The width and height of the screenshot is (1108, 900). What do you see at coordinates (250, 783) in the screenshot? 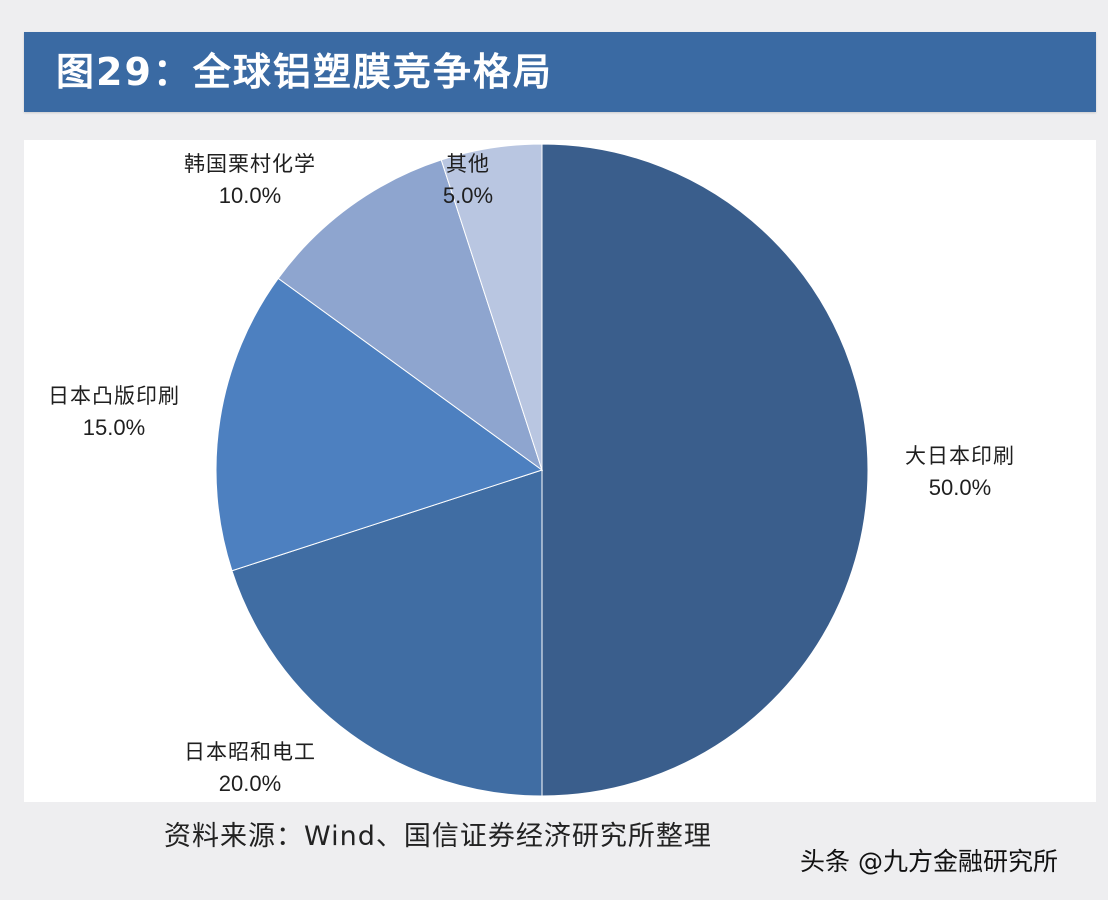
I see `slice-label-percent: 20.0%` at bounding box center [250, 783].